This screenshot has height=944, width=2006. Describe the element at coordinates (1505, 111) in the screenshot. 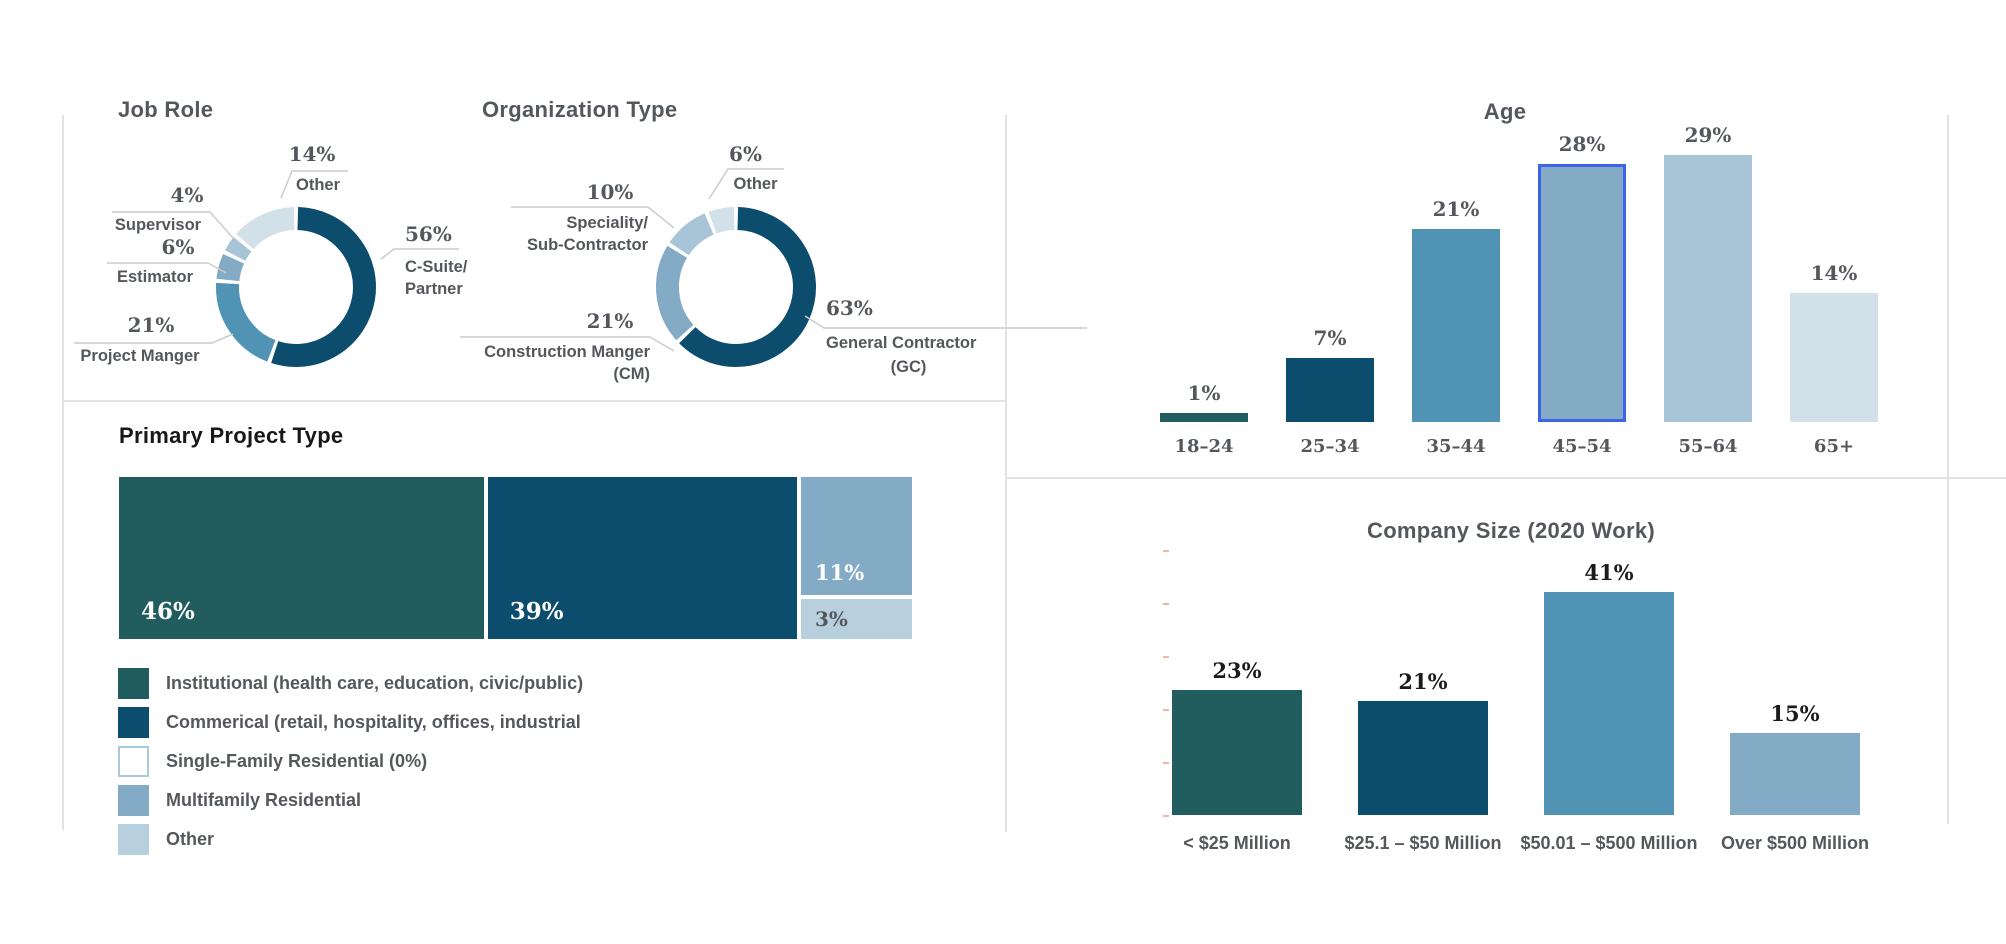

I see `age-title: Age` at that location.